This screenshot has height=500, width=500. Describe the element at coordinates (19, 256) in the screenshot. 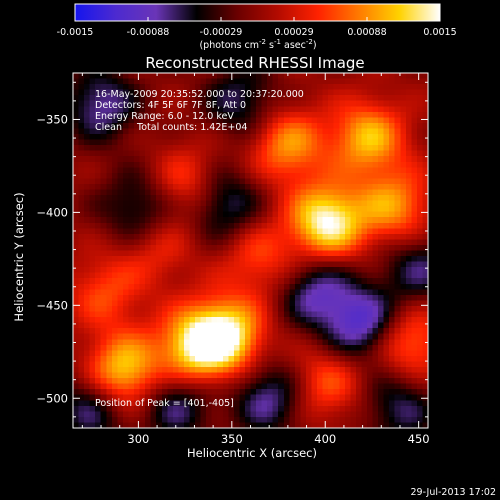

I see `y-axis-label: Heliocentric Y (arcsec)` at that location.